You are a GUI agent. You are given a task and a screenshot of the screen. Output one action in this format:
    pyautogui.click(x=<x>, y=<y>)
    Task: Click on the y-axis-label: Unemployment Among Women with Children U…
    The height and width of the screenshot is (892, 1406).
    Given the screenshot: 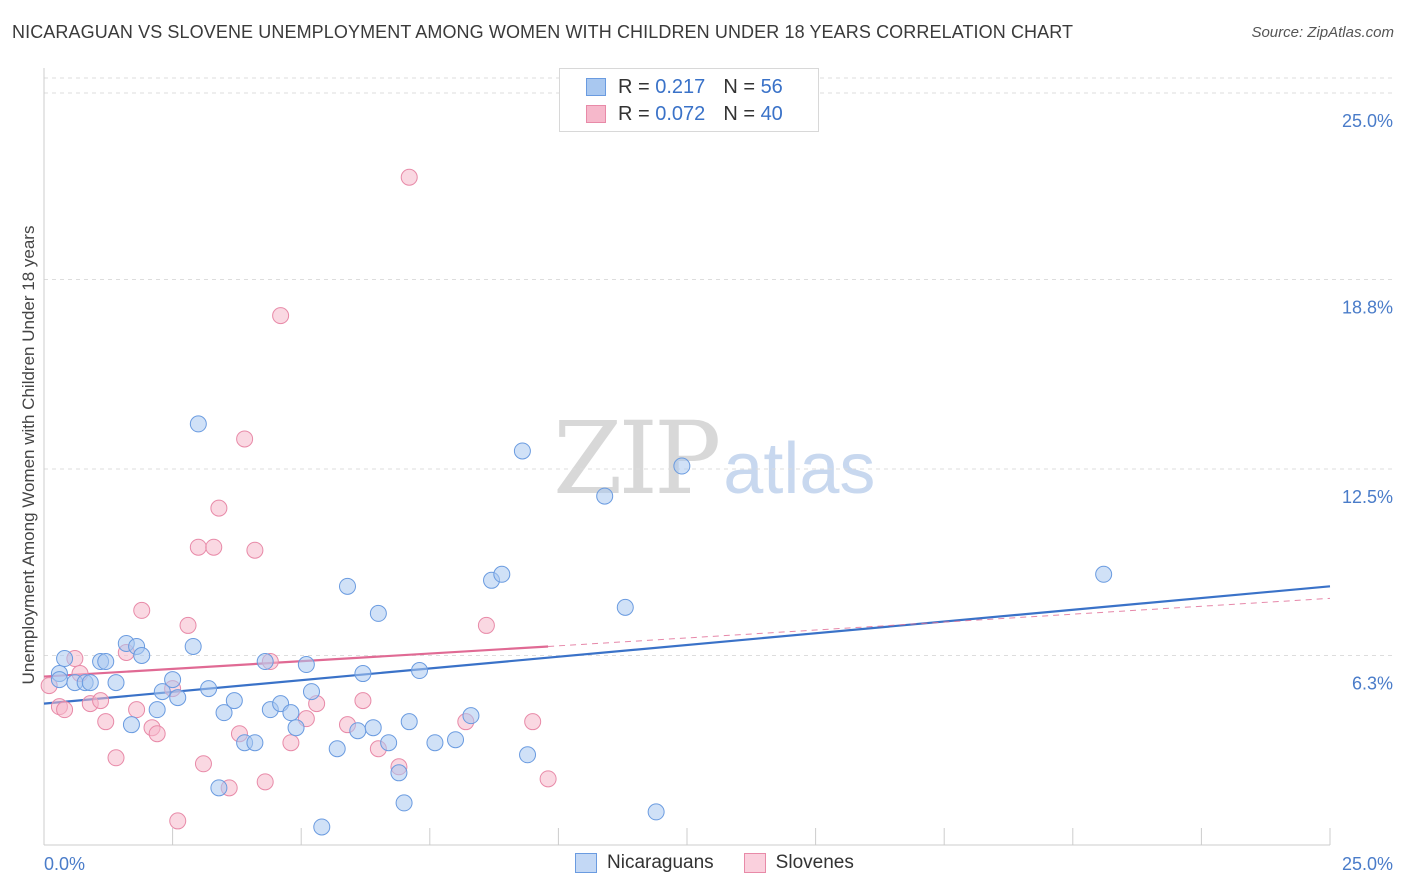 What is the action you would take?
    pyautogui.click(x=28, y=455)
    